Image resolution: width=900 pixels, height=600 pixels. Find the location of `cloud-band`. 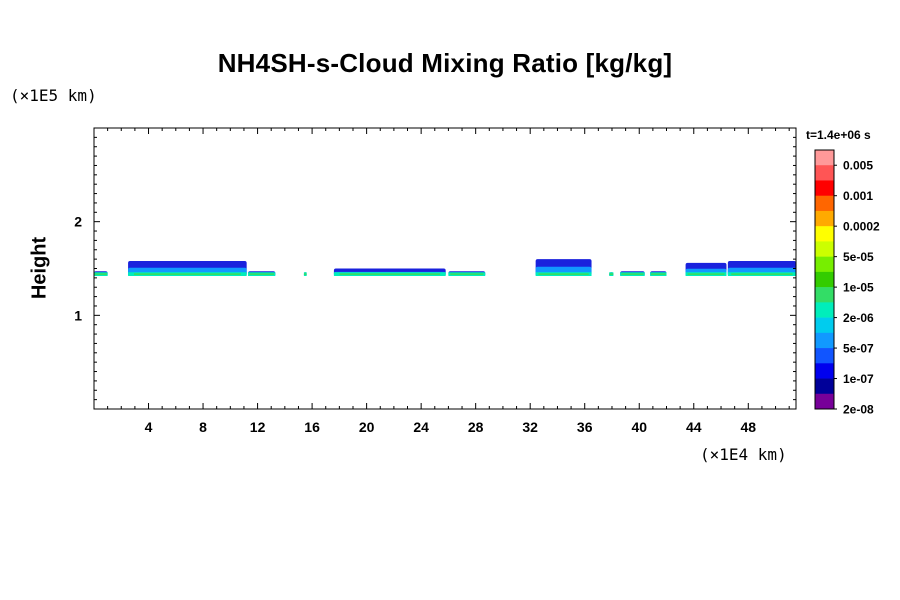

cloud-band is located at coordinates (445, 267).